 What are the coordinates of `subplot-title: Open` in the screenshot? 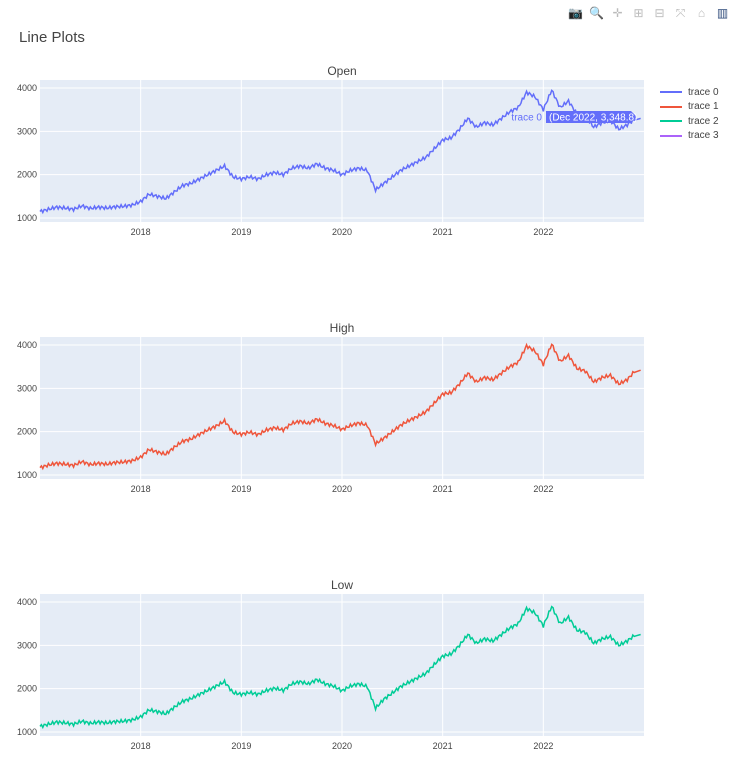 It's located at (341, 71).